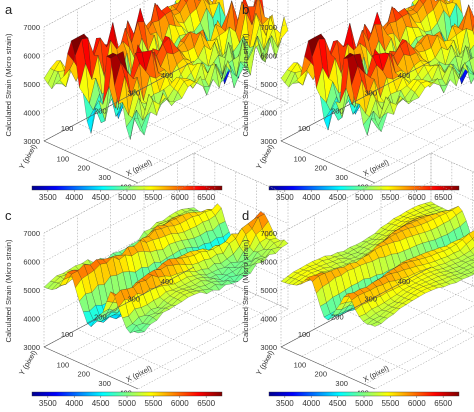 The width and height of the screenshot is (474, 412). Describe the element at coordinates (8, 215) in the screenshot. I see `panel-letter: c` at that location.